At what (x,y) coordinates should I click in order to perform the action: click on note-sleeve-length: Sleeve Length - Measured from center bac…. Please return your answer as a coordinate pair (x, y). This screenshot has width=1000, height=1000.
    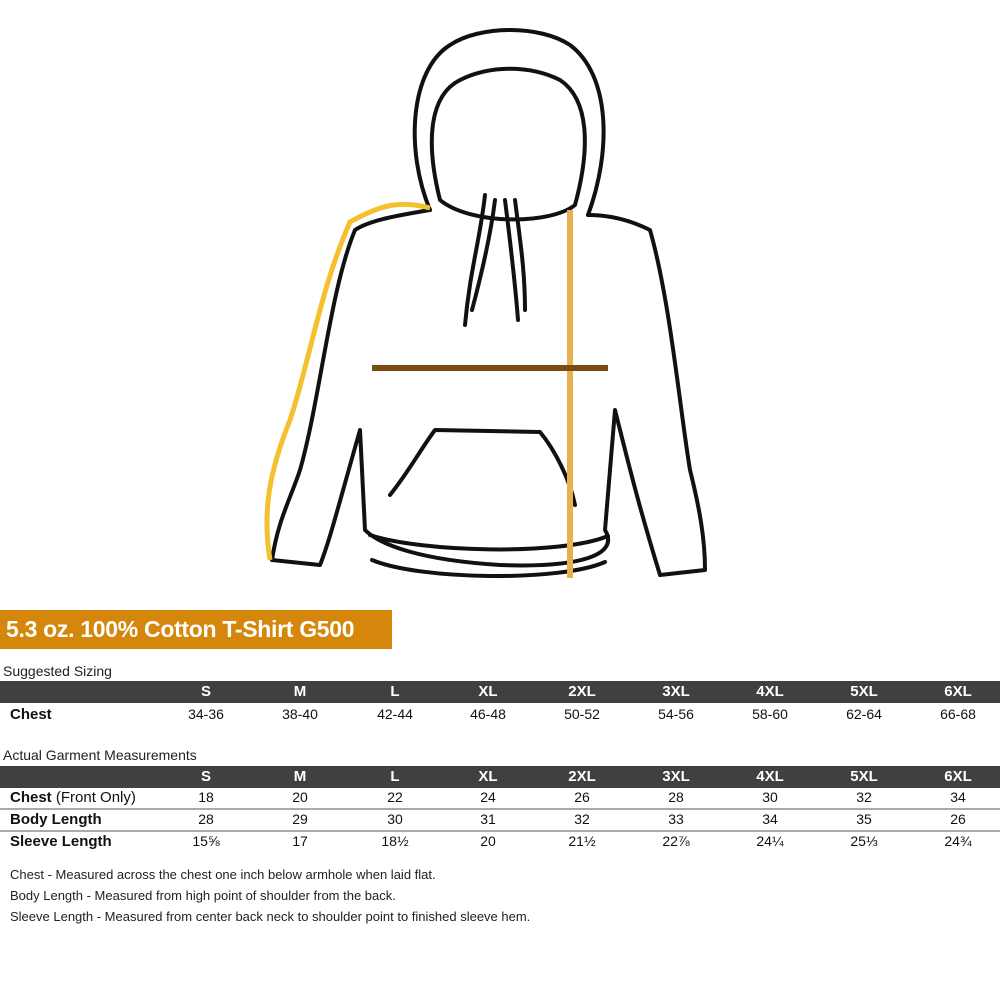
    Looking at the image, I should click on (270, 916).